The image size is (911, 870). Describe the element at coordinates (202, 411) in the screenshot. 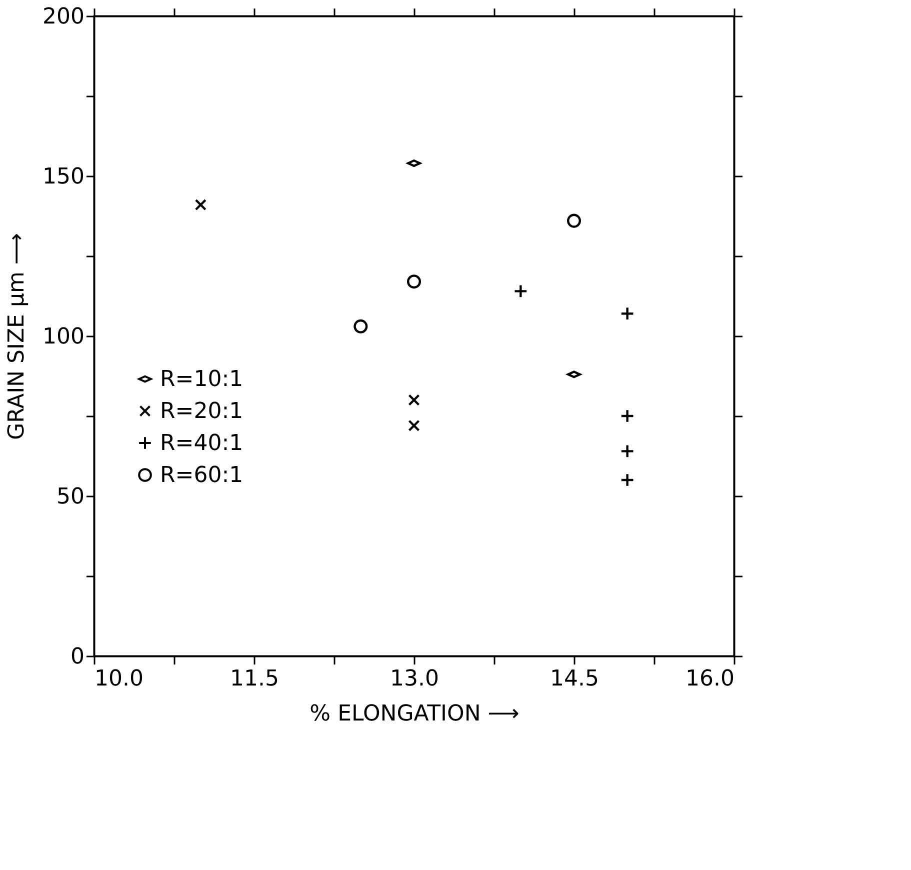

I see `legend-label: R=20:1` at that location.